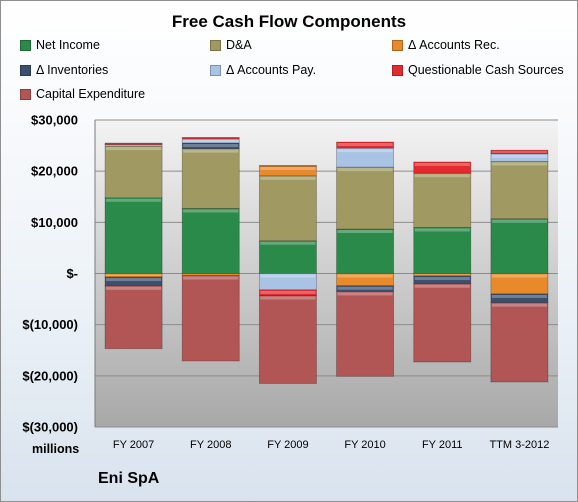 The width and height of the screenshot is (578, 502). I want to click on legend-label: Δ Accounts Rec., so click(454, 45).